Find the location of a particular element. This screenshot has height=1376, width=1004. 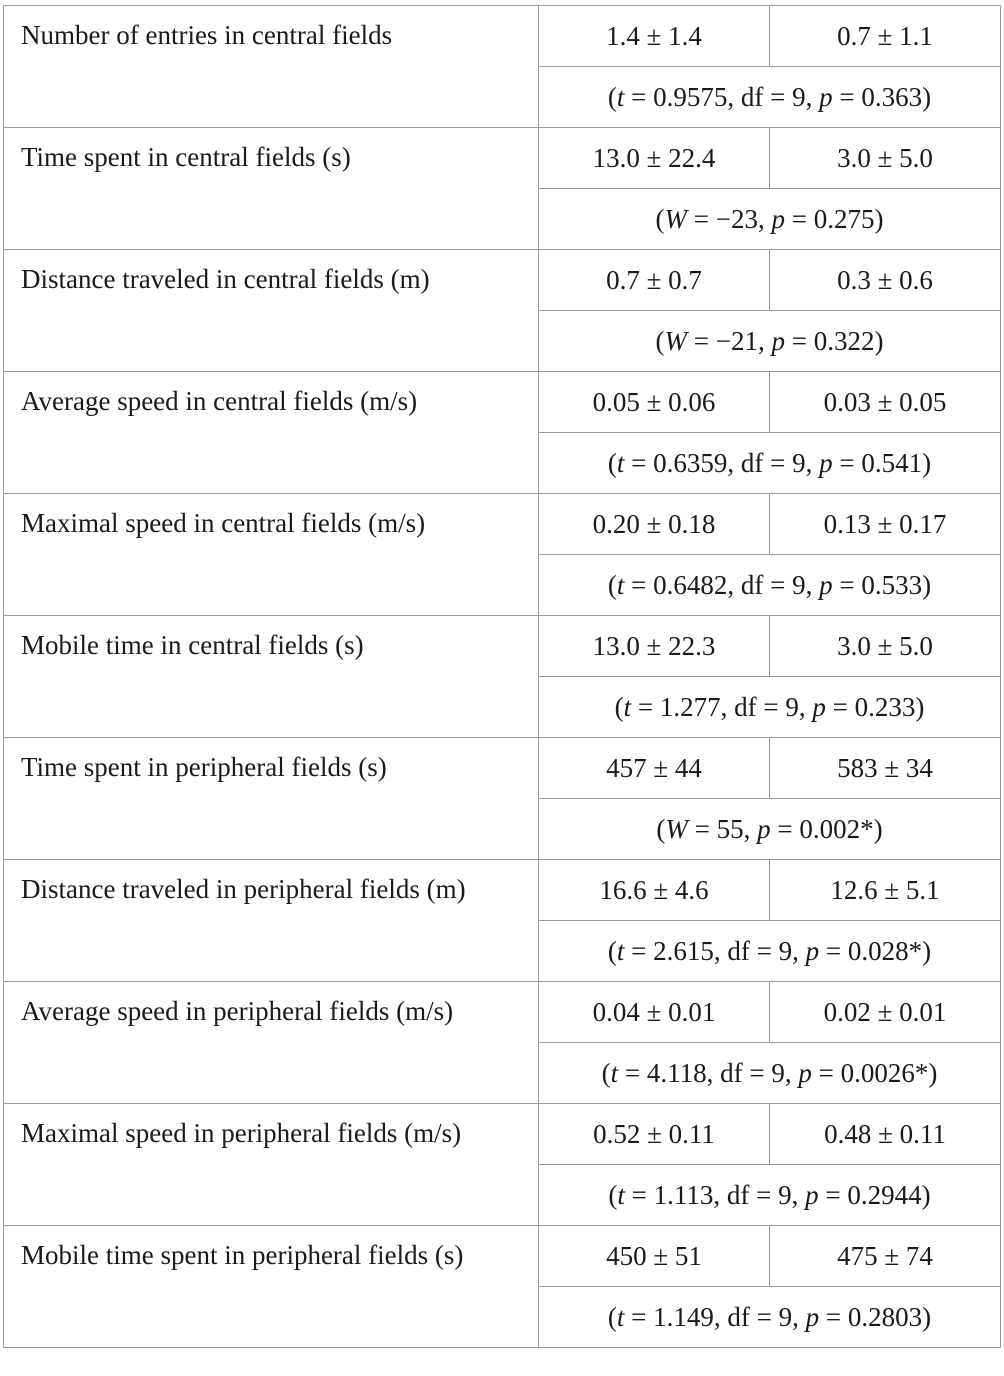

p-value: 0.0026* is located at coordinates (884, 1072).